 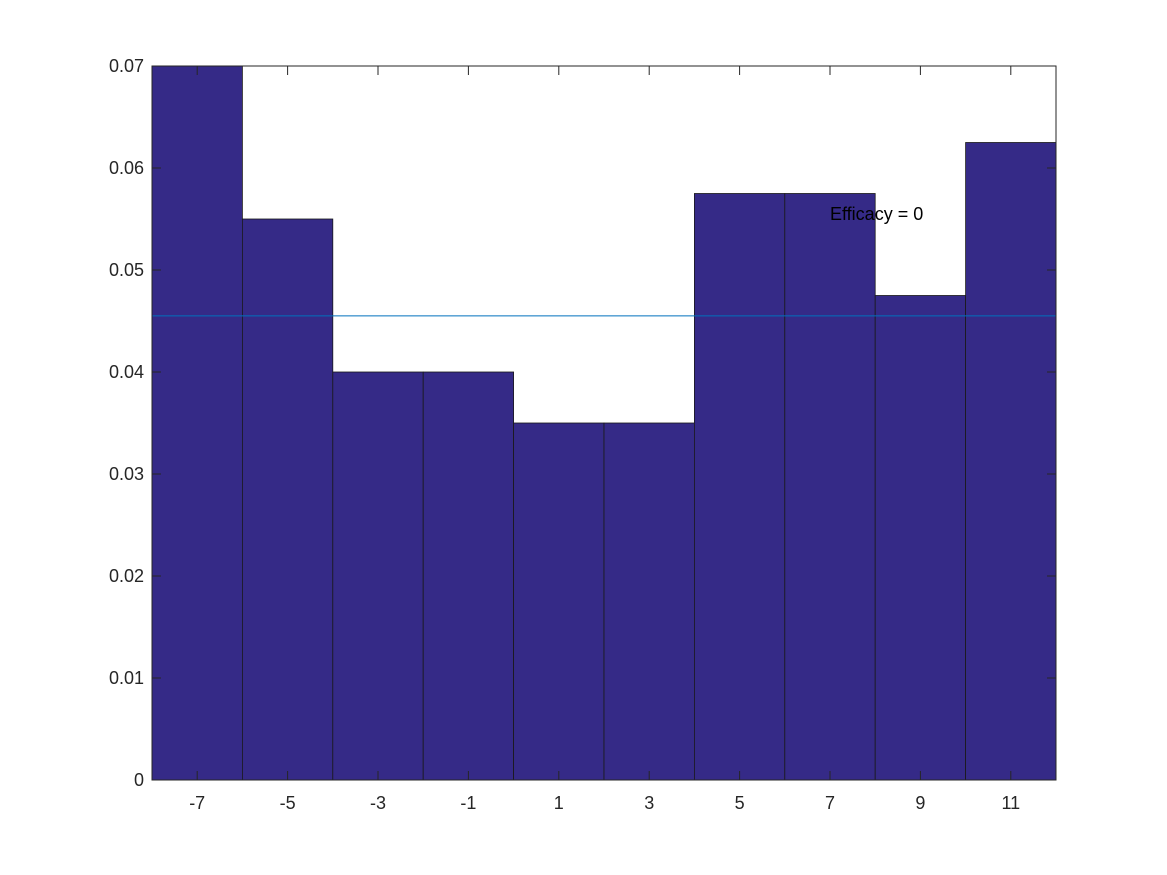 What do you see at coordinates (126, 576) in the screenshot?
I see `y-tick-label-2: 0.02` at bounding box center [126, 576].